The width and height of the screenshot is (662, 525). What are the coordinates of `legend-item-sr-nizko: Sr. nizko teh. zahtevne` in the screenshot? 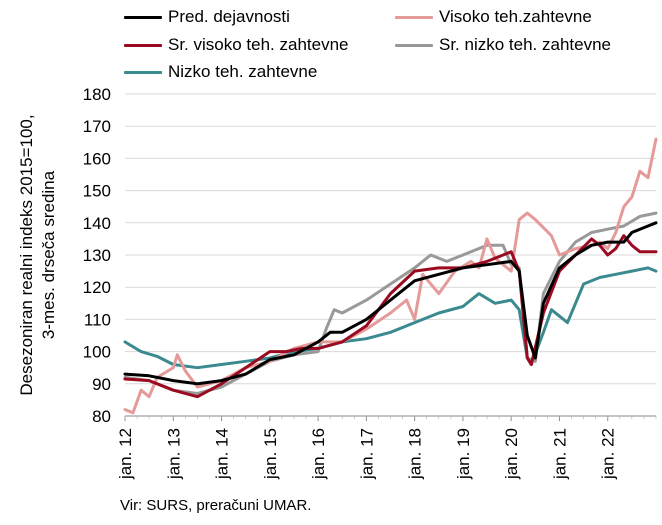 It's located at (503, 45).